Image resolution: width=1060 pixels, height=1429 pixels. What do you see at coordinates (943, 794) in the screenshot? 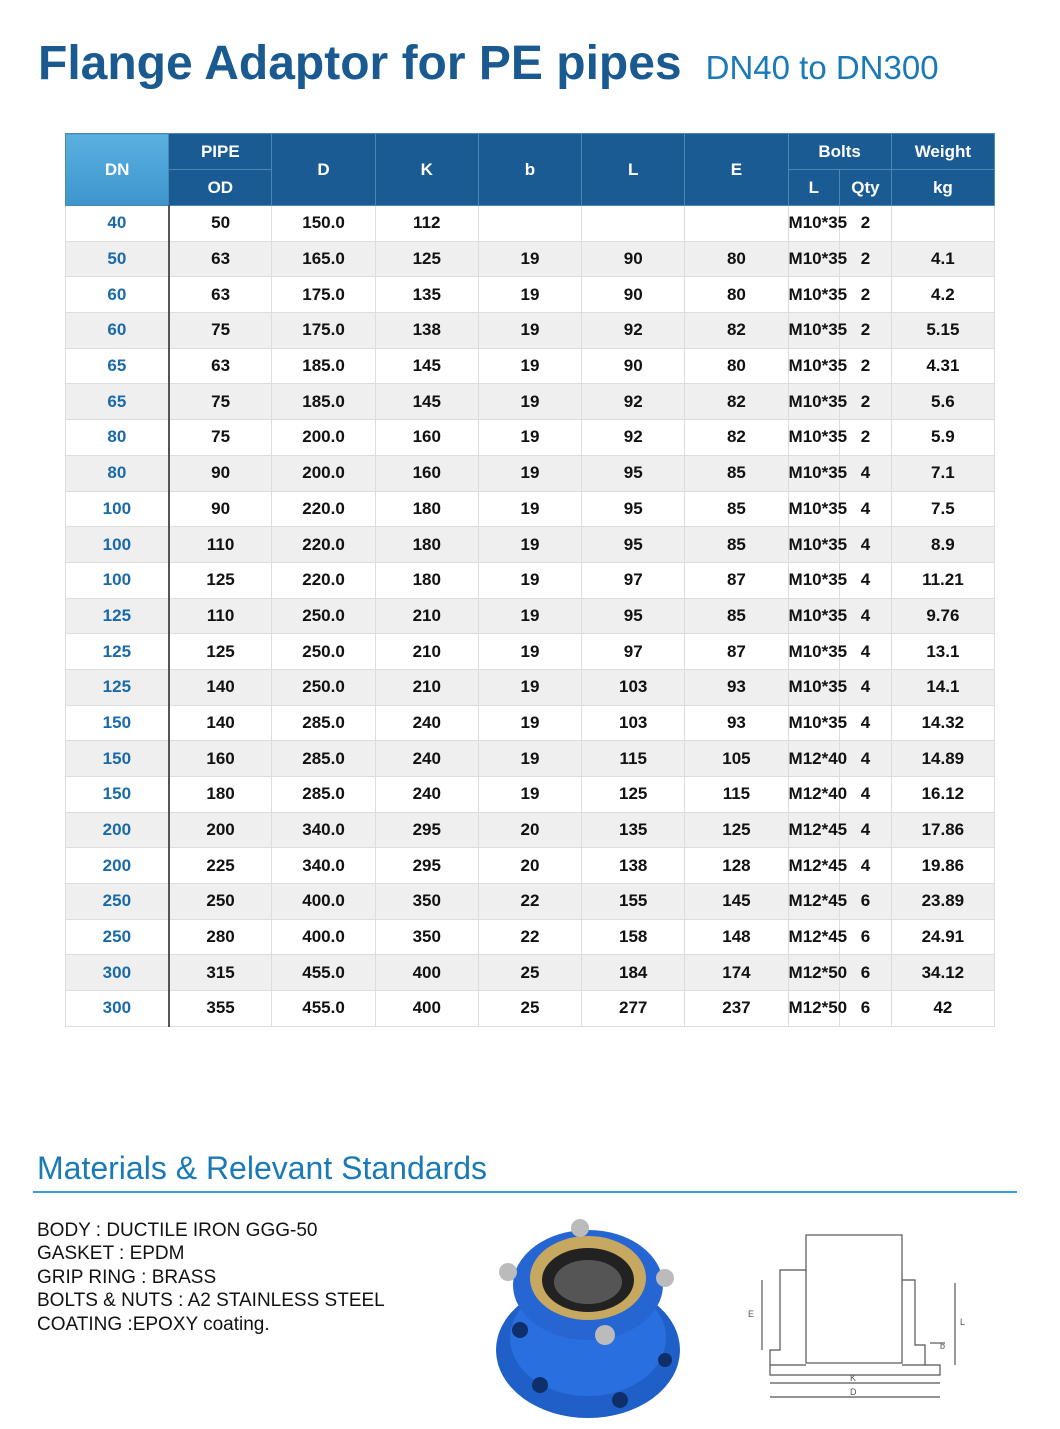
I see `cell: 16.12` at bounding box center [943, 794].